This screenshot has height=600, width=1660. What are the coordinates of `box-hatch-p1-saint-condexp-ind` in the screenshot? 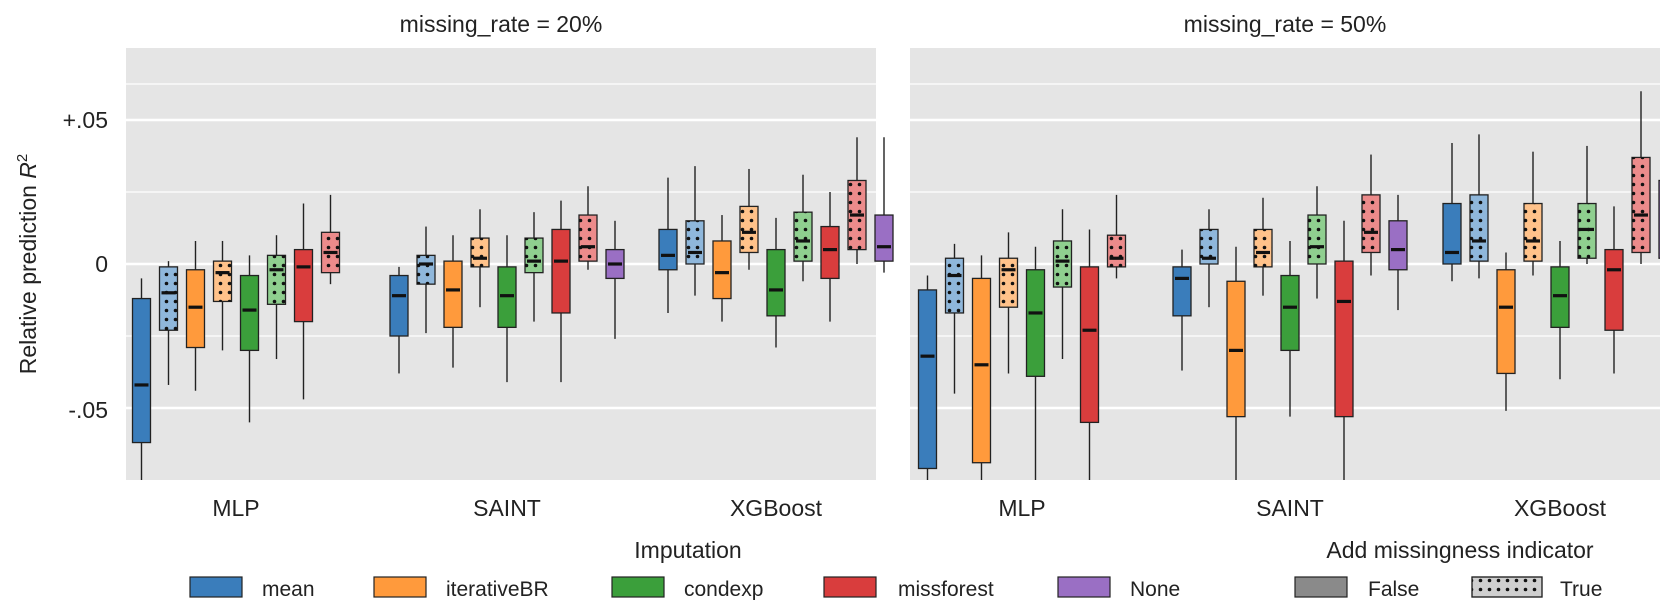 It's located at (1317, 239).